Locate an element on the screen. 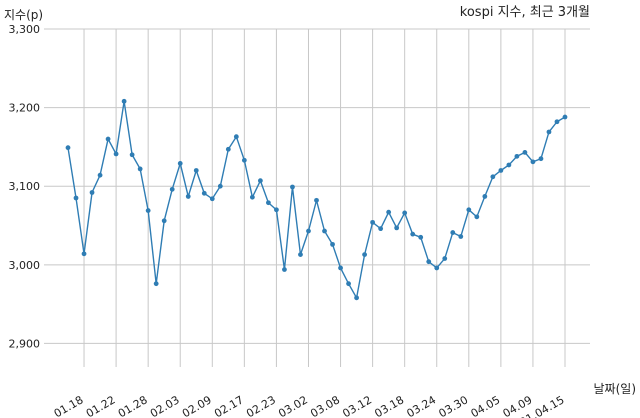  y-tick-label: 3,000 is located at coordinates (25, 265).